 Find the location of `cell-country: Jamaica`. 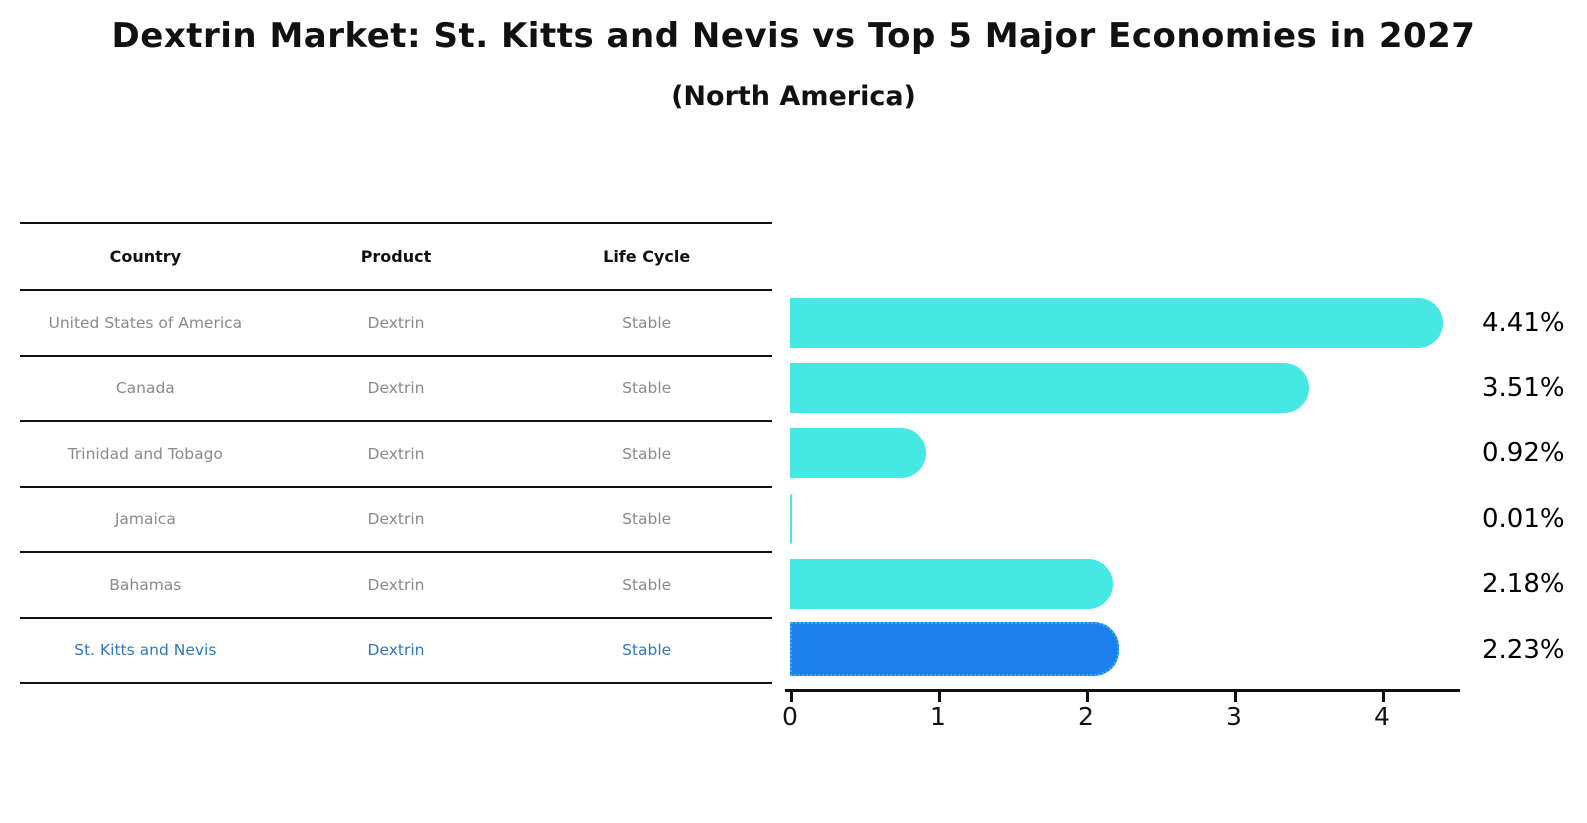

cell-country: Jamaica is located at coordinates (145, 519).